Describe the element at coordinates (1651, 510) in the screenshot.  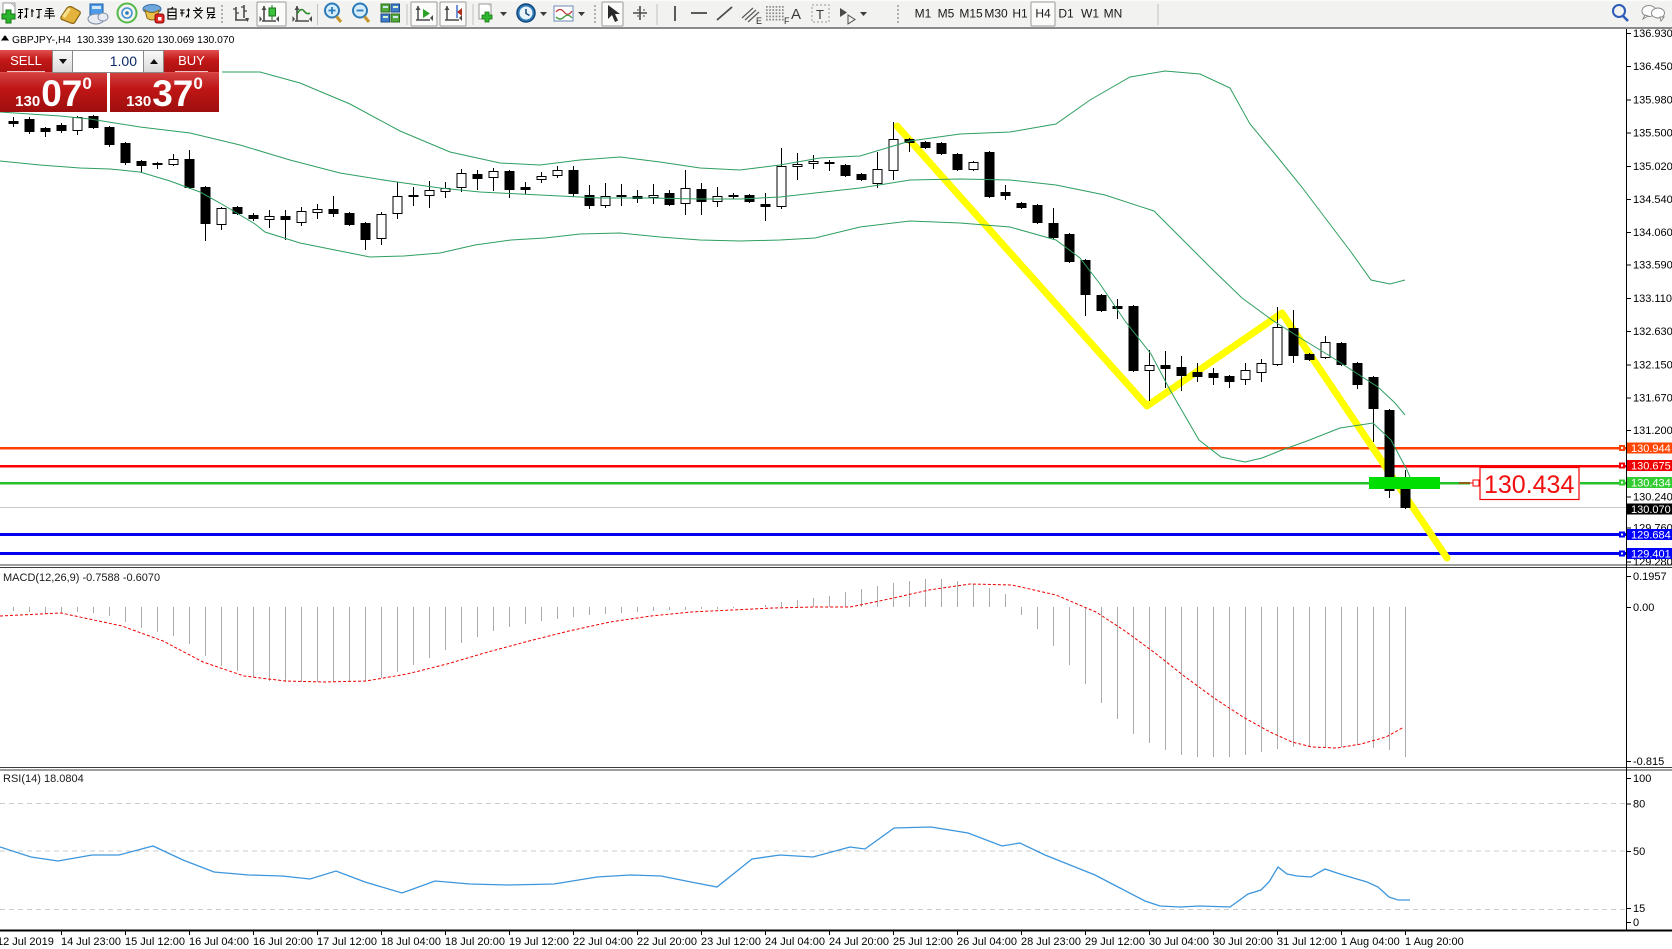
I see `svg-text: 130.070` at that location.